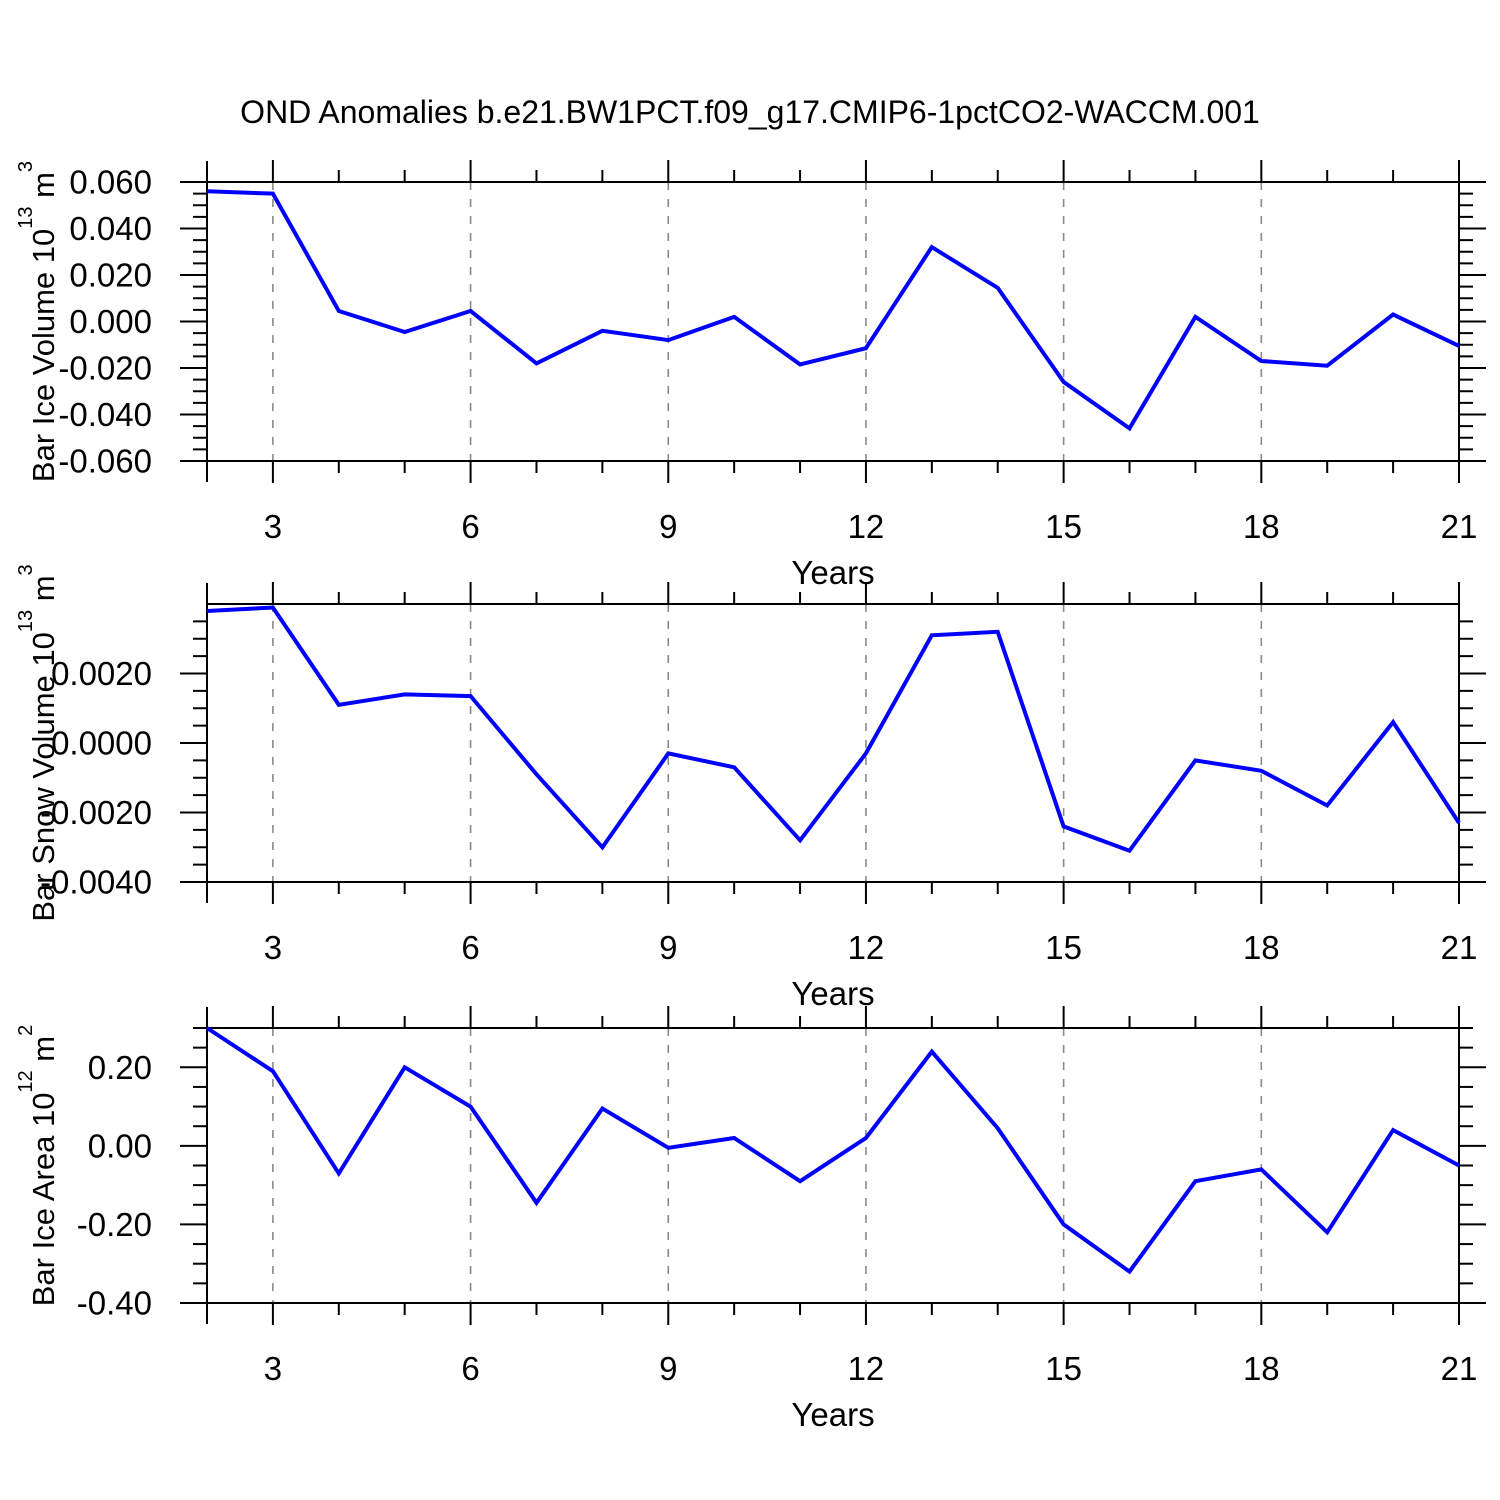 Image resolution: width=1500 pixels, height=1500 pixels. I want to click on y-tick-label: -0.20, so click(114, 1224).